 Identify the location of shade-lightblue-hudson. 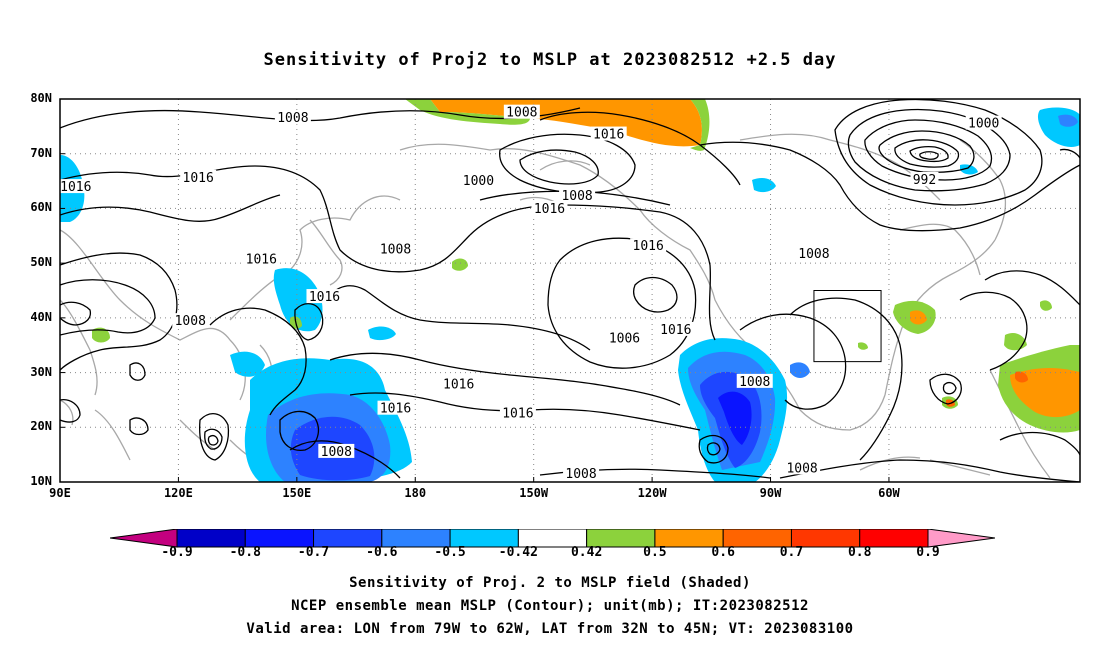
(969, 169).